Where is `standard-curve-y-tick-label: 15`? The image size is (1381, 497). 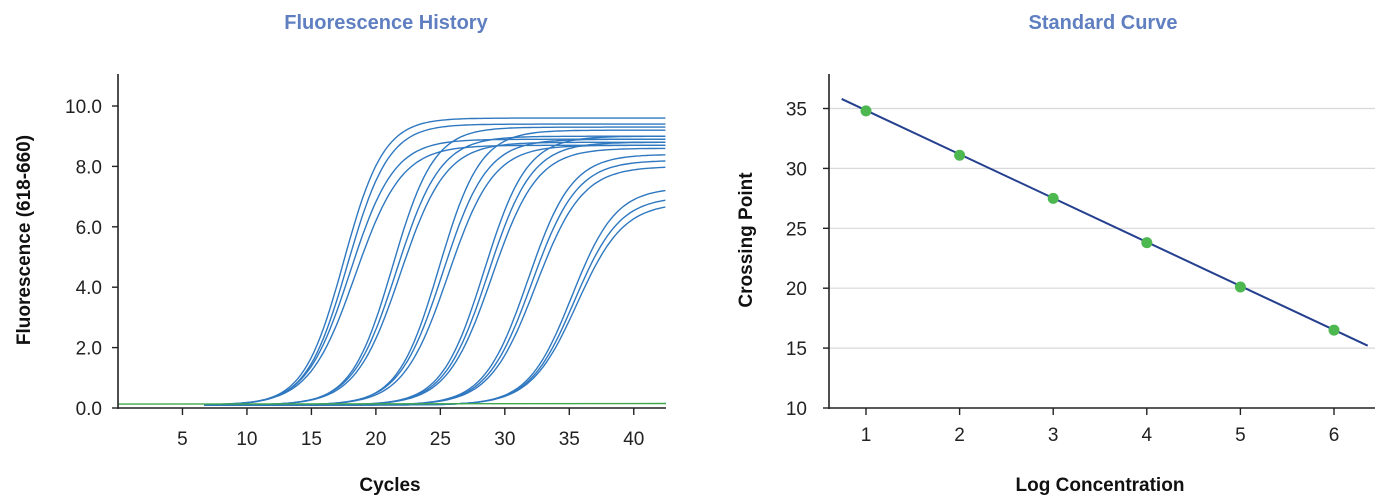 standard-curve-y-tick-label: 15 is located at coordinates (796, 349).